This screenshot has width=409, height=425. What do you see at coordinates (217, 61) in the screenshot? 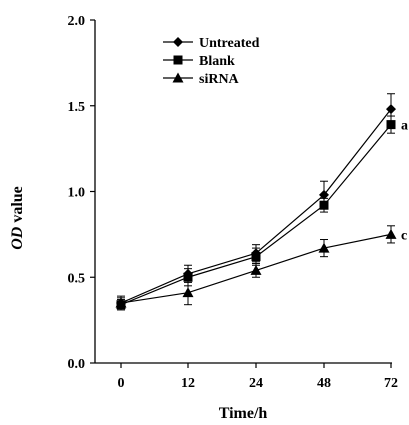
I see `legend-label: Blank` at bounding box center [217, 61].